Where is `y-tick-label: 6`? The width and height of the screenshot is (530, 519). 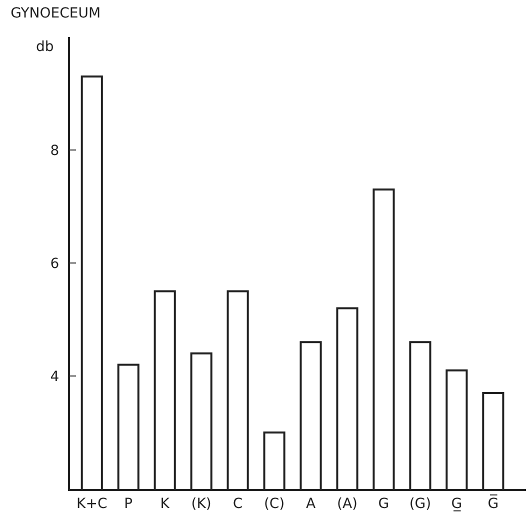 y-tick-label: 6 is located at coordinates (55, 264).